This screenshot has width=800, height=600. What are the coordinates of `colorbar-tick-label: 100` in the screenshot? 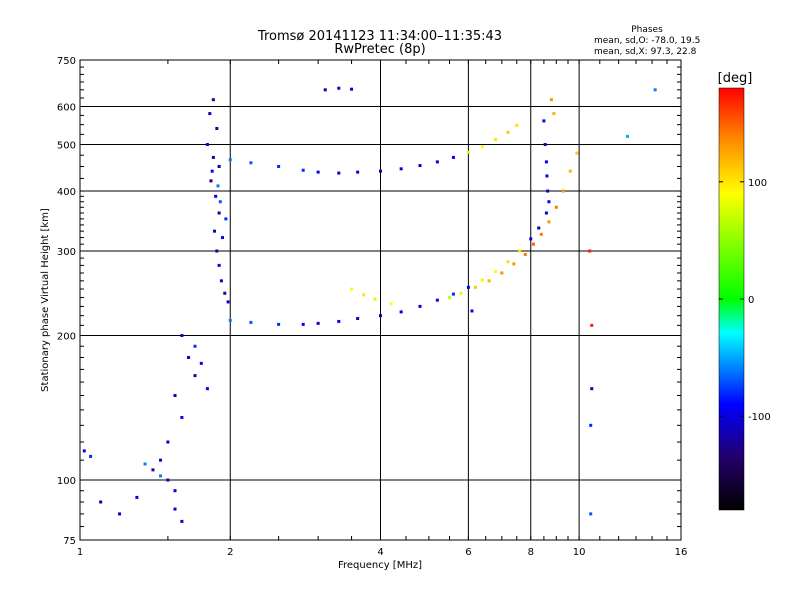 It's located at (757, 183).